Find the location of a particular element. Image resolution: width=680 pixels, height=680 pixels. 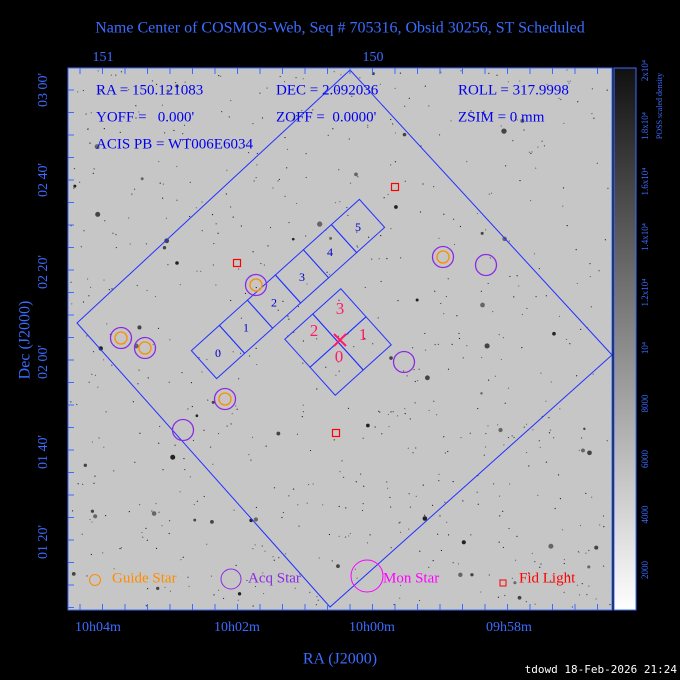

colorbar-tick-label: 8000 is located at coordinates (645, 403).